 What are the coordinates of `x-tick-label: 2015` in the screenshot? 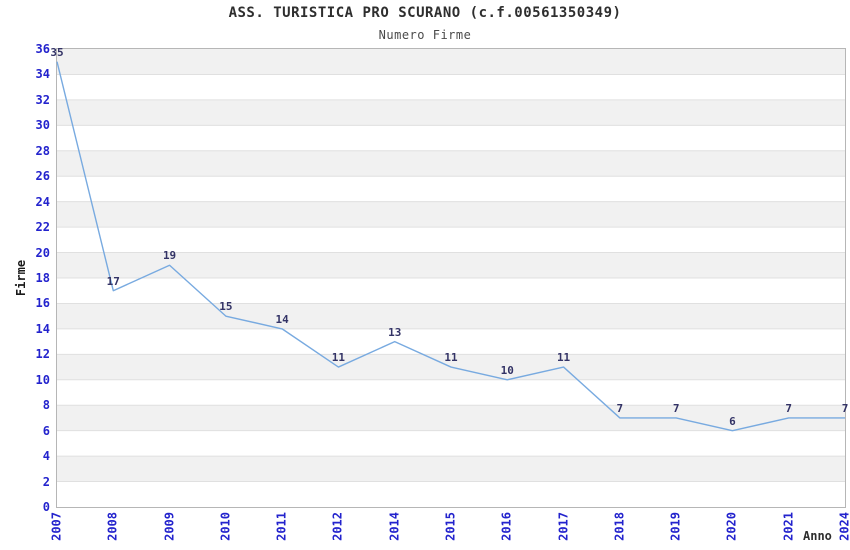 It's located at (450, 526).